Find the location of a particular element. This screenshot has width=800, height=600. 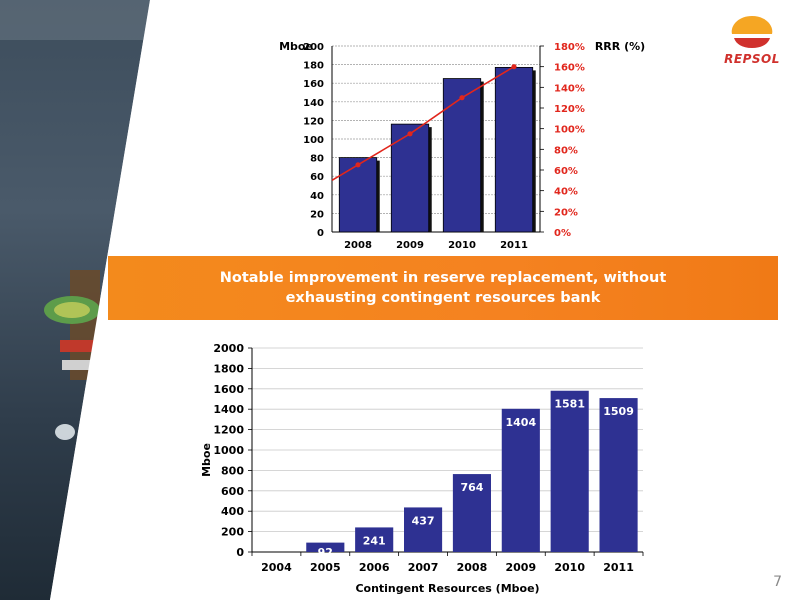

repsol-logo-text: REPSOL is located at coordinates (752, 59).